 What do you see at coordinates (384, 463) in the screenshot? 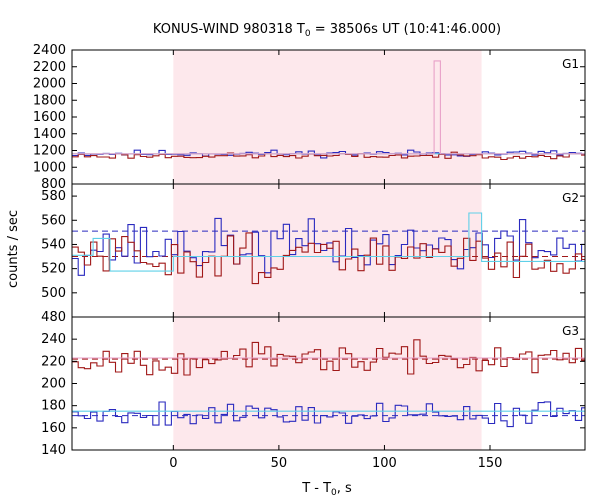
I see `x-tick-label: 100` at bounding box center [384, 463].